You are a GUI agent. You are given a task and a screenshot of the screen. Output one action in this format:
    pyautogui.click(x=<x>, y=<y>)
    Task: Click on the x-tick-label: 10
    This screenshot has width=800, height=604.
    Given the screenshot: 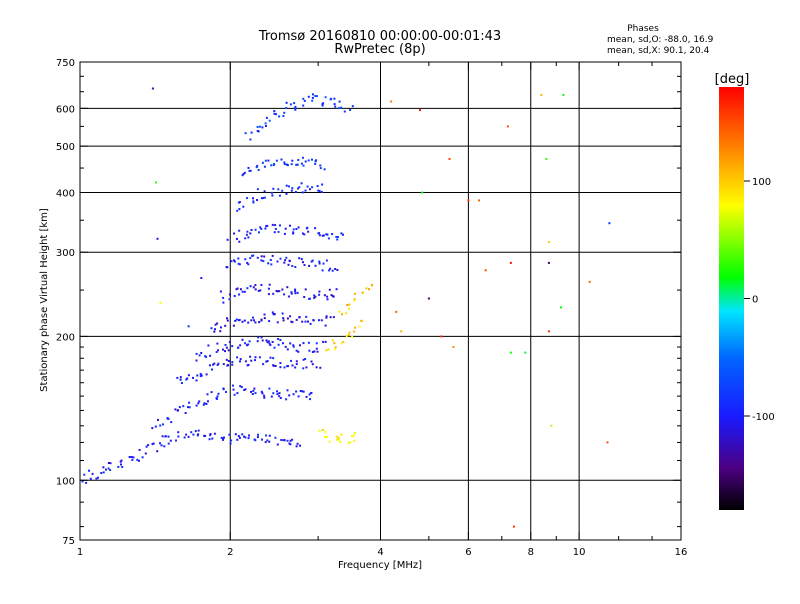 What is the action you would take?
    pyautogui.click(x=579, y=552)
    